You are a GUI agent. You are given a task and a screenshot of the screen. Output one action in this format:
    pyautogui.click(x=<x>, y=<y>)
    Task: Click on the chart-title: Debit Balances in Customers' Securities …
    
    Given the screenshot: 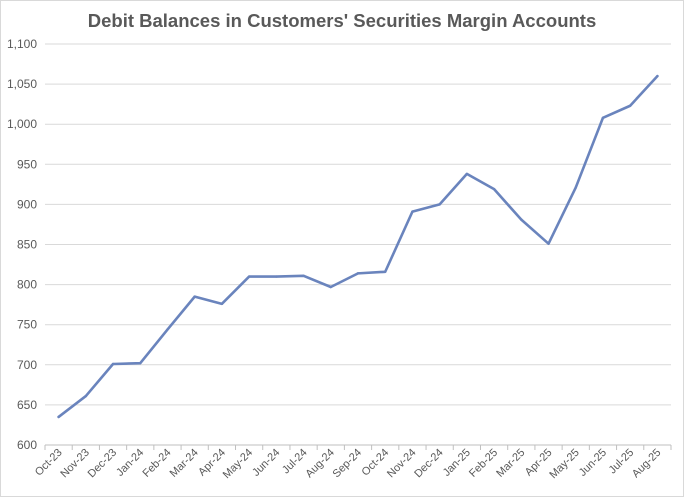 What is the action you would take?
    pyautogui.click(x=342, y=20)
    